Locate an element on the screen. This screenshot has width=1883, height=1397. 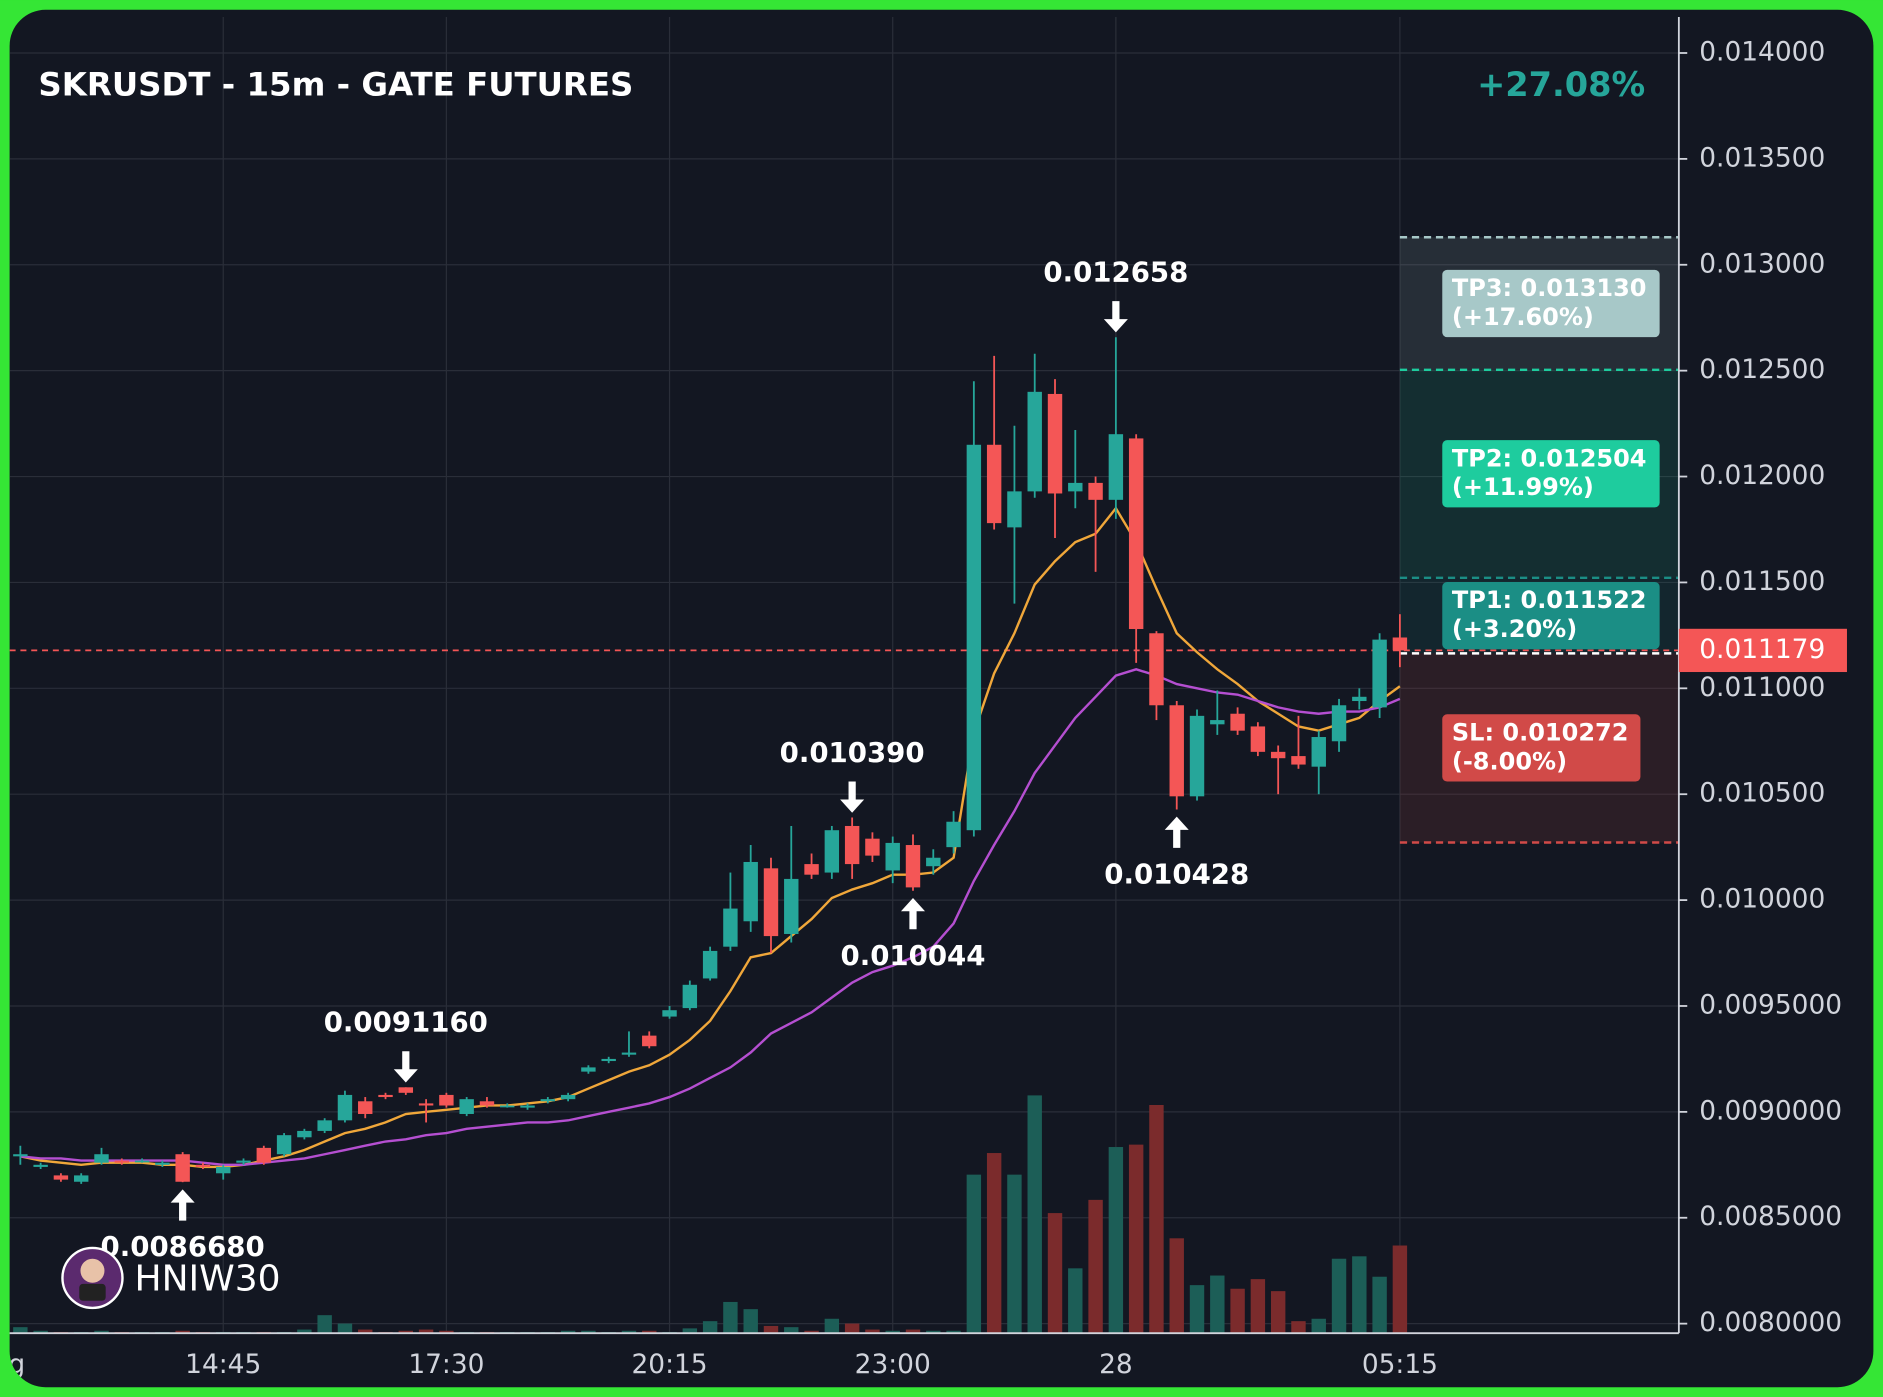
y-tick-label: 0.014000 is located at coordinates (1762, 51).